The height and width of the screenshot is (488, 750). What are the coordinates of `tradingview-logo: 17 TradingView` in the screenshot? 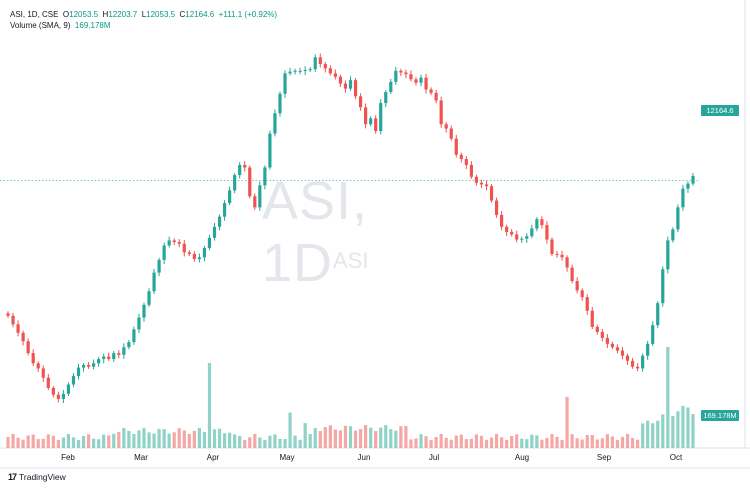 It's located at (37, 477).